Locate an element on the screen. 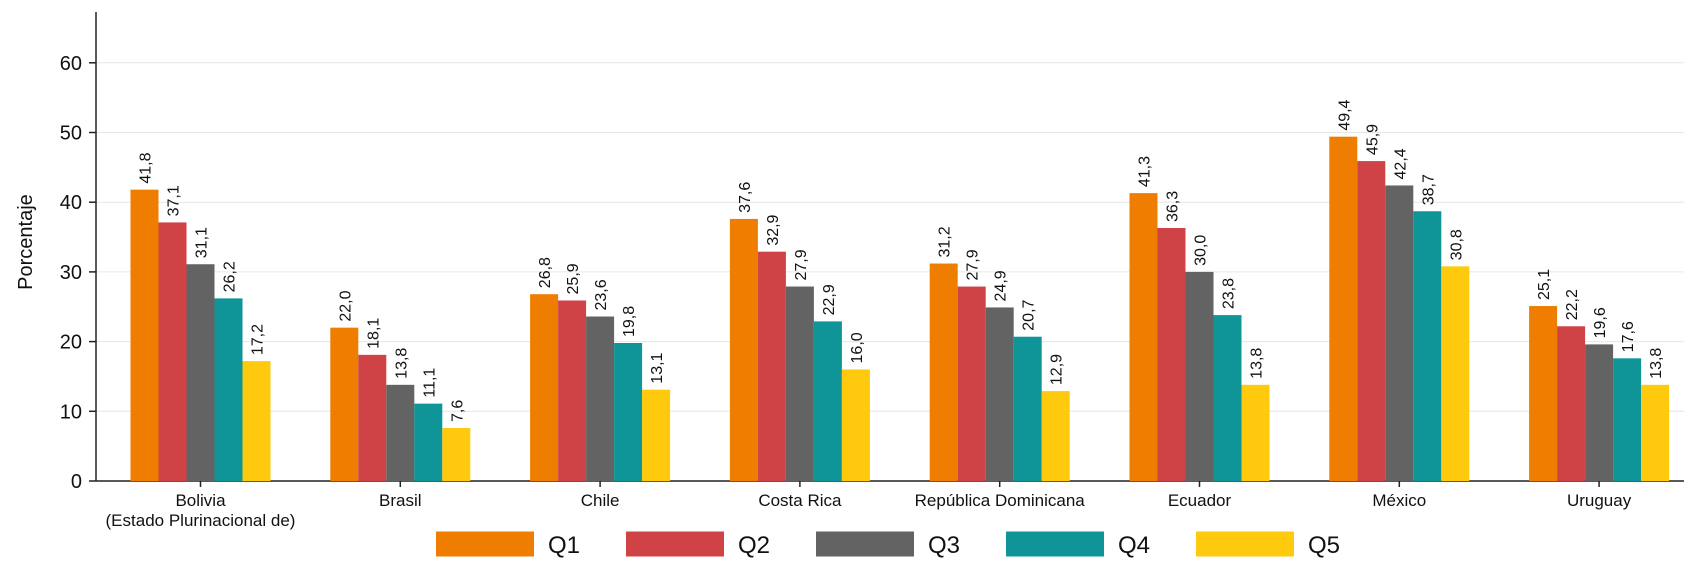 This screenshot has height=569, width=1684. category-label: (Estado Plurinacional de) is located at coordinates (201, 520).